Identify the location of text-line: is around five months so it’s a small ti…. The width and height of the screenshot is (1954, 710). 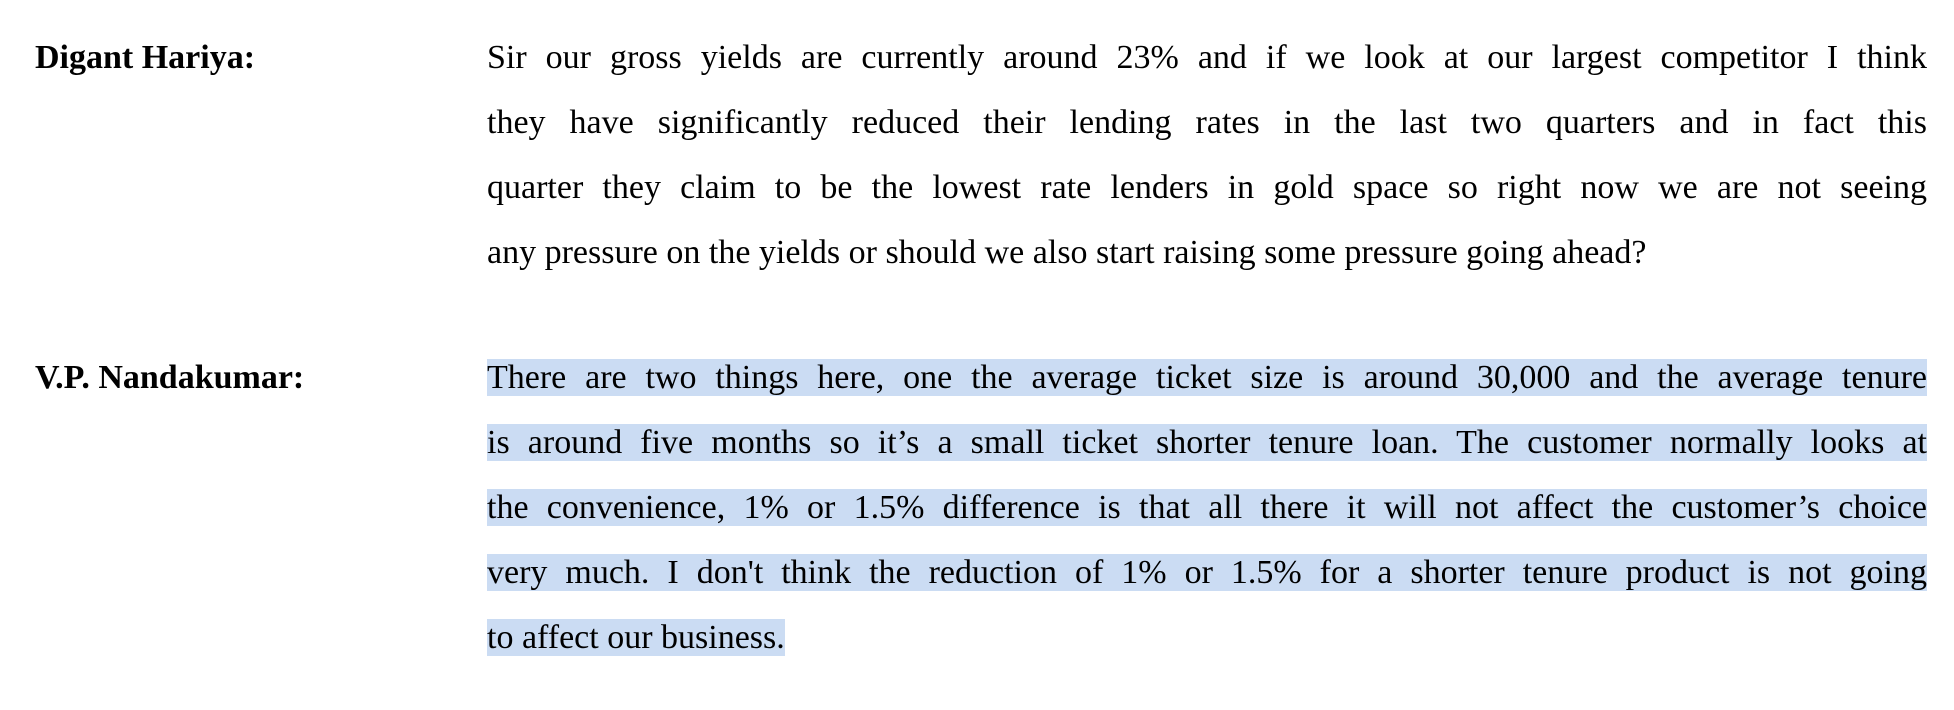
(1207, 442).